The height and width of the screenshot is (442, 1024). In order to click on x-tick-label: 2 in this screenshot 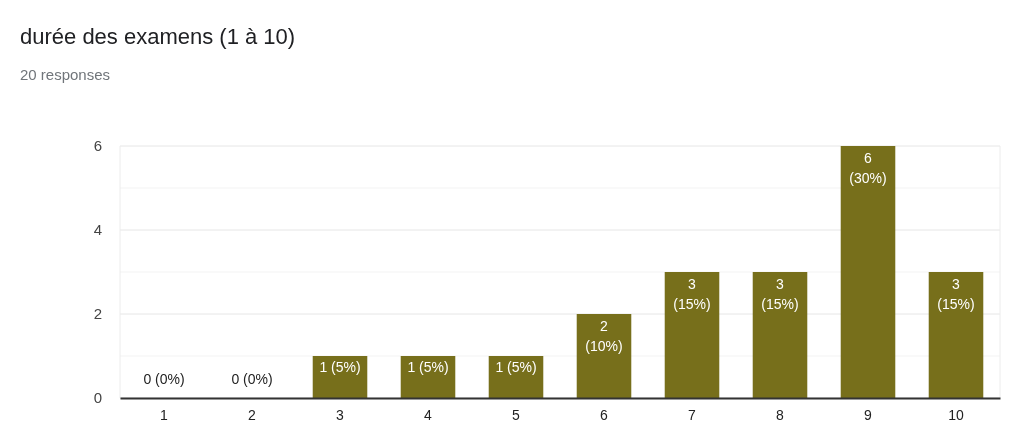, I will do `click(252, 414)`.